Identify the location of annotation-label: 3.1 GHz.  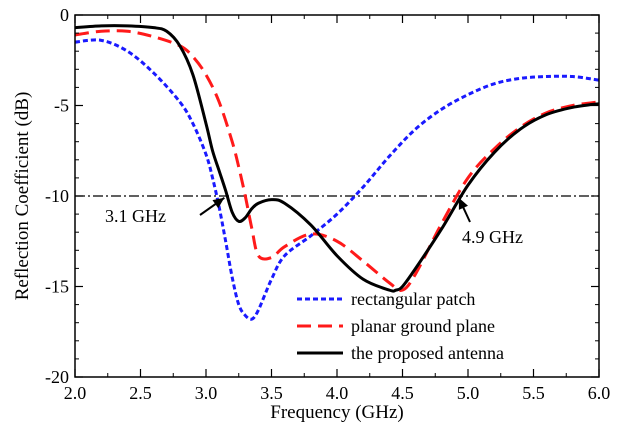
(135, 216).